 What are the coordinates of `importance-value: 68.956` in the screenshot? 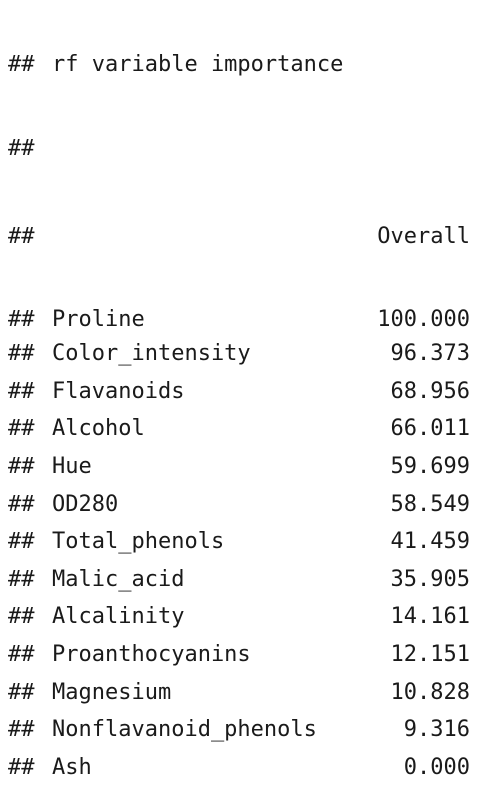 It's located at (430, 391).